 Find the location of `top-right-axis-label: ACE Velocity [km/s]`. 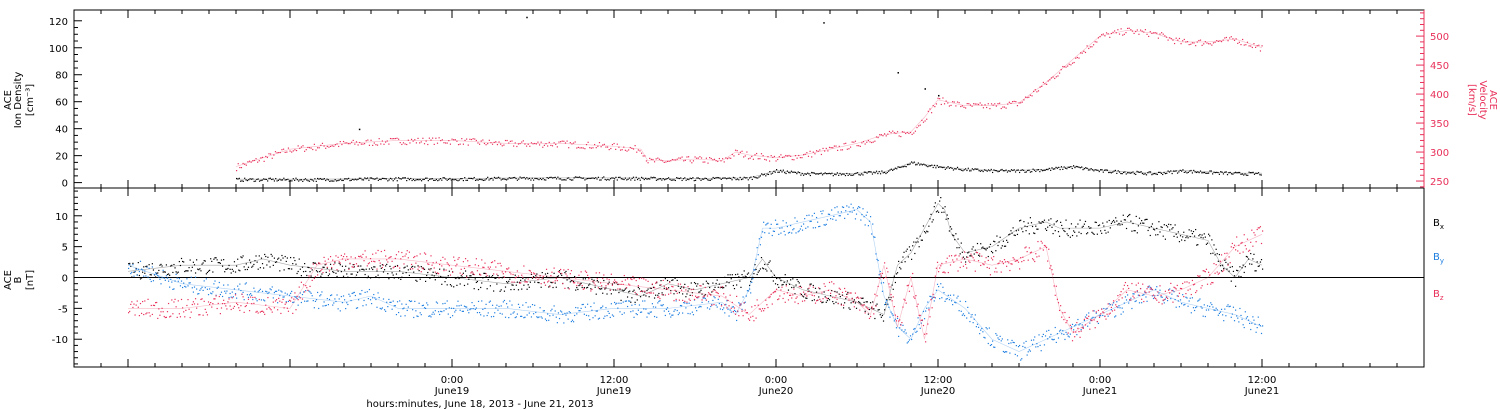

top-right-axis-label: ACE Velocity [km/s] is located at coordinates (1482, 99).